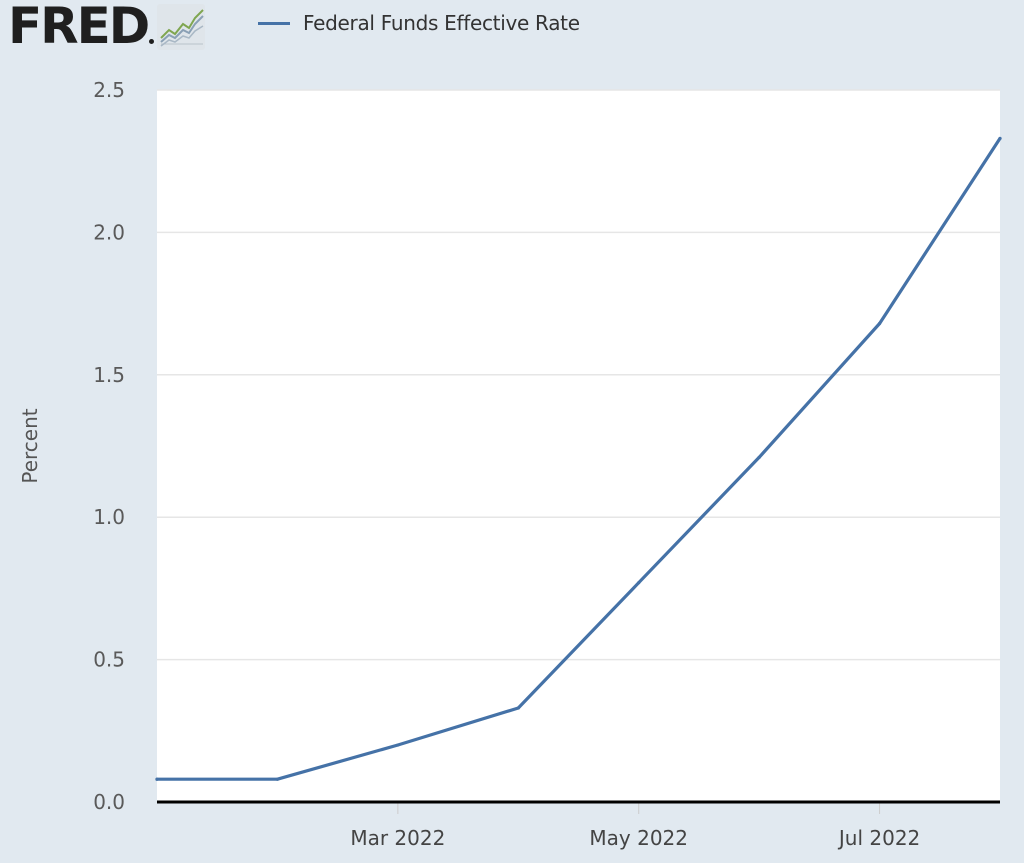  What do you see at coordinates (638, 838) in the screenshot?
I see `x-tick-label: May 2022` at bounding box center [638, 838].